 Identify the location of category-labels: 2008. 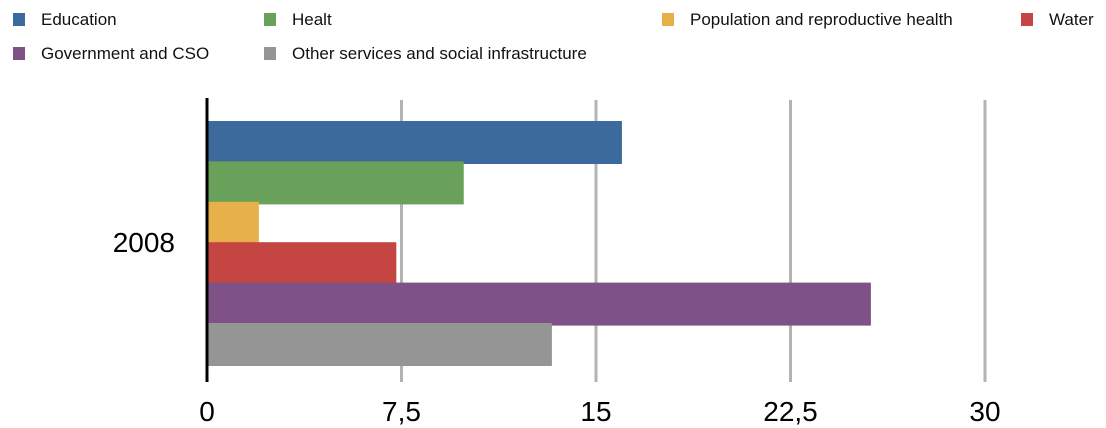
(144, 242).